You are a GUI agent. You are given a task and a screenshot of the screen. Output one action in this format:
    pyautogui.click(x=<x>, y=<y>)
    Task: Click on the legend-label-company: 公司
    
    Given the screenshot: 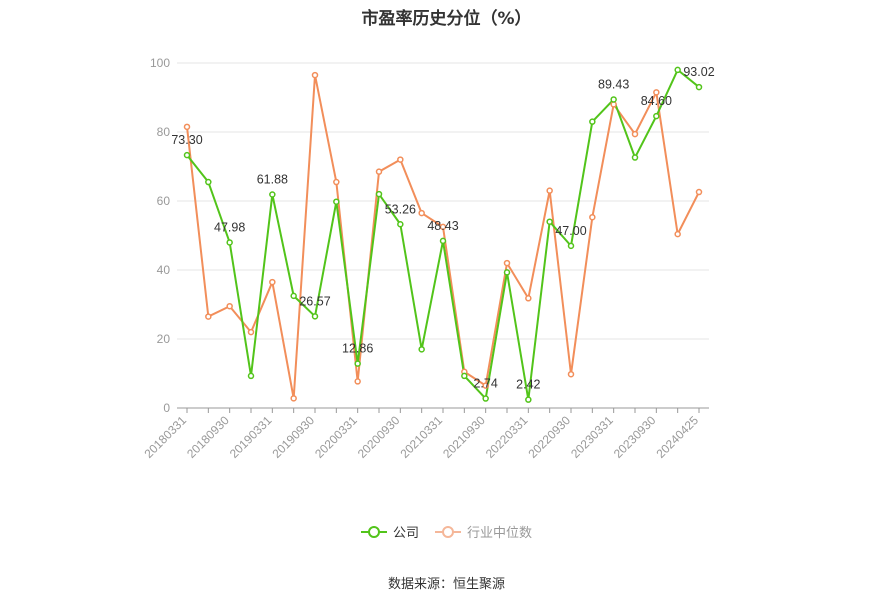 What is the action you would take?
    pyautogui.click(x=405, y=533)
    